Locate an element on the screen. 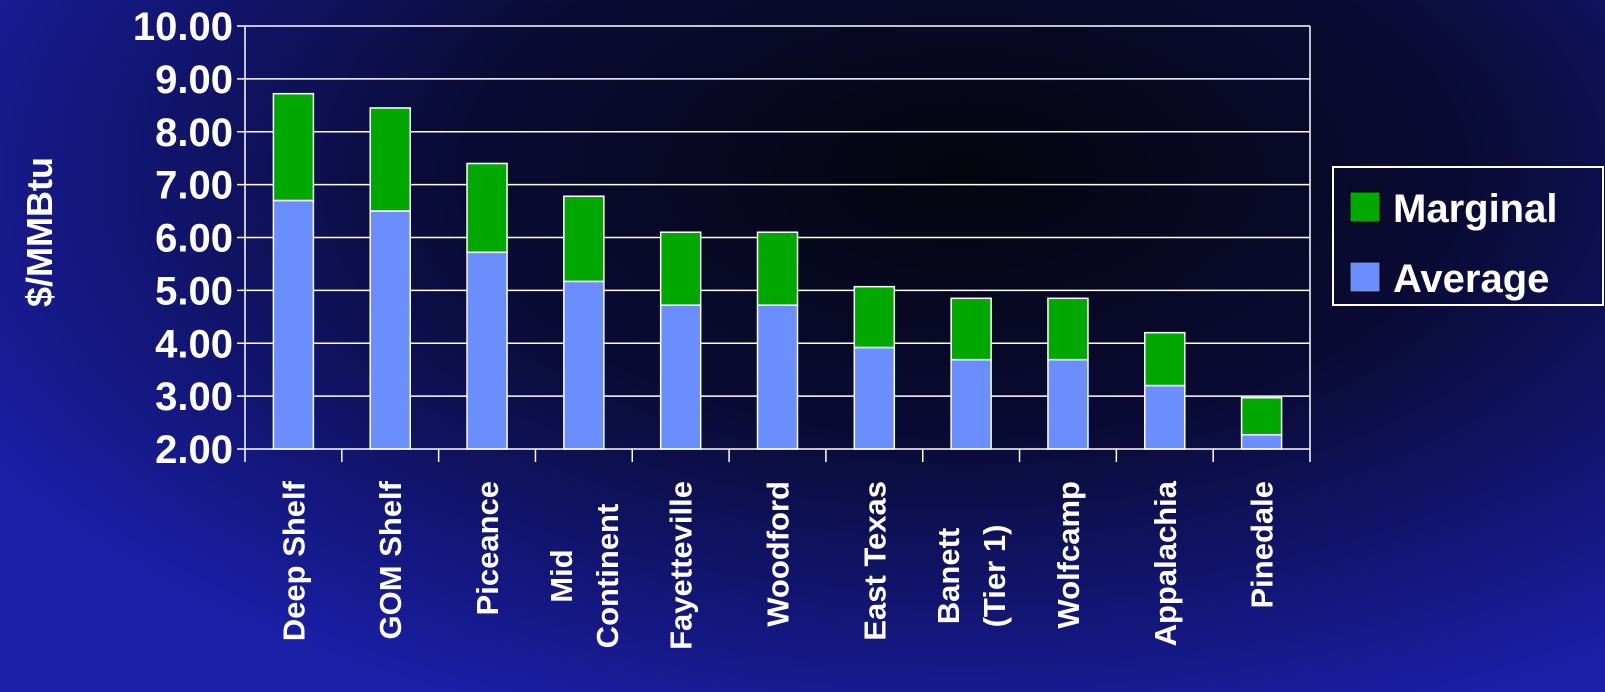 This screenshot has height=692, width=1605. x-category-label: Piceance is located at coordinates (487, 548).